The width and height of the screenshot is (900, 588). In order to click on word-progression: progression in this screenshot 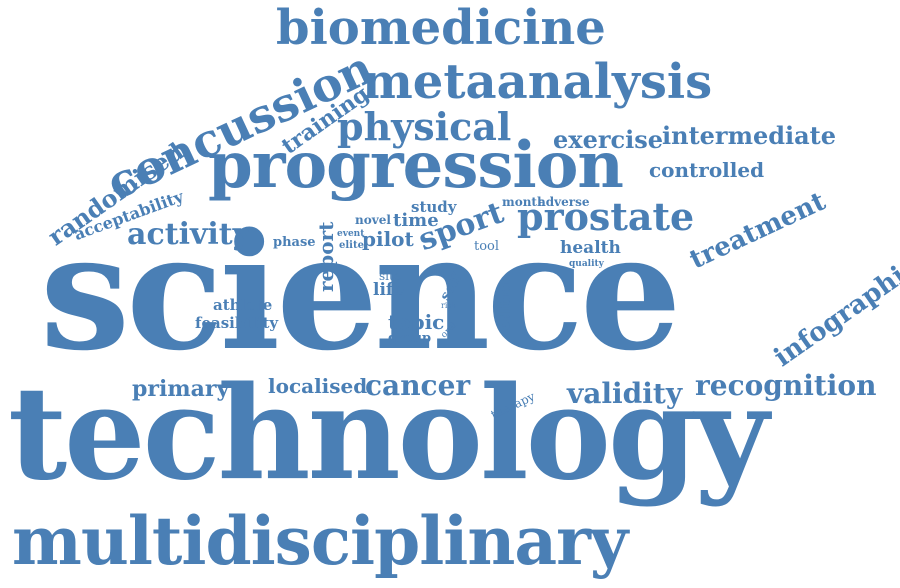, I will do `click(416, 165)`.